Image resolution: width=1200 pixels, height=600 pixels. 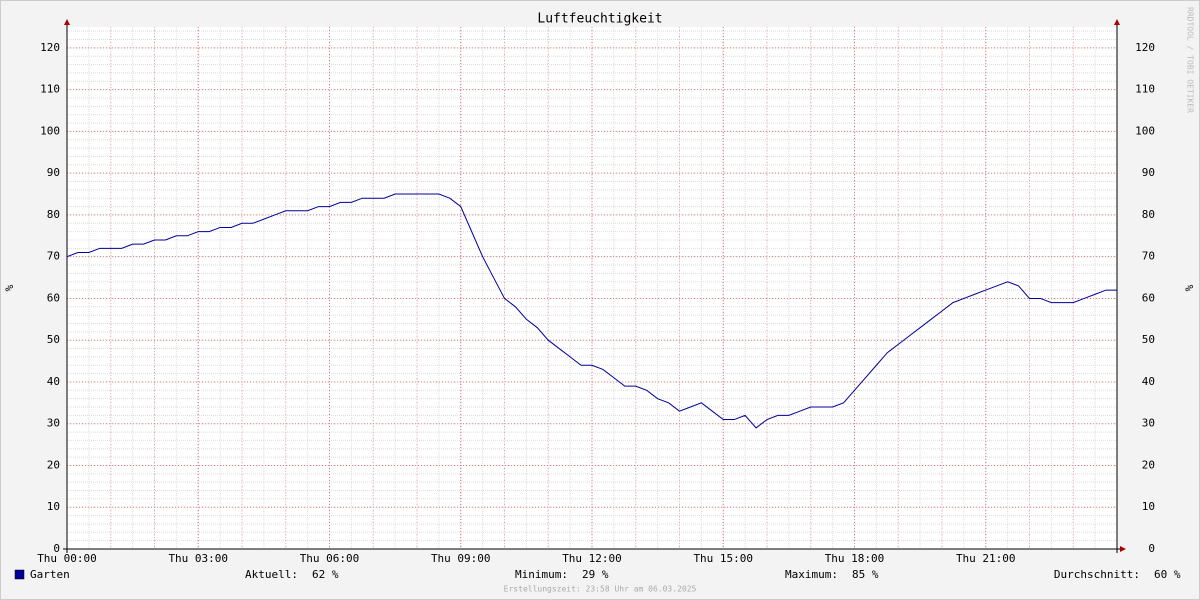 I want to click on y-tick-label: 100, so click(x=50, y=130).